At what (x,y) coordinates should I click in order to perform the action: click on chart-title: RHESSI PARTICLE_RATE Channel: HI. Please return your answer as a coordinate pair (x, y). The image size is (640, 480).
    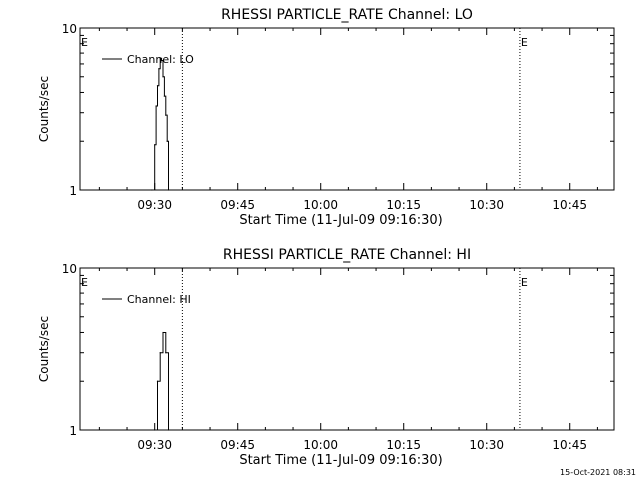
    Looking at the image, I should click on (347, 255).